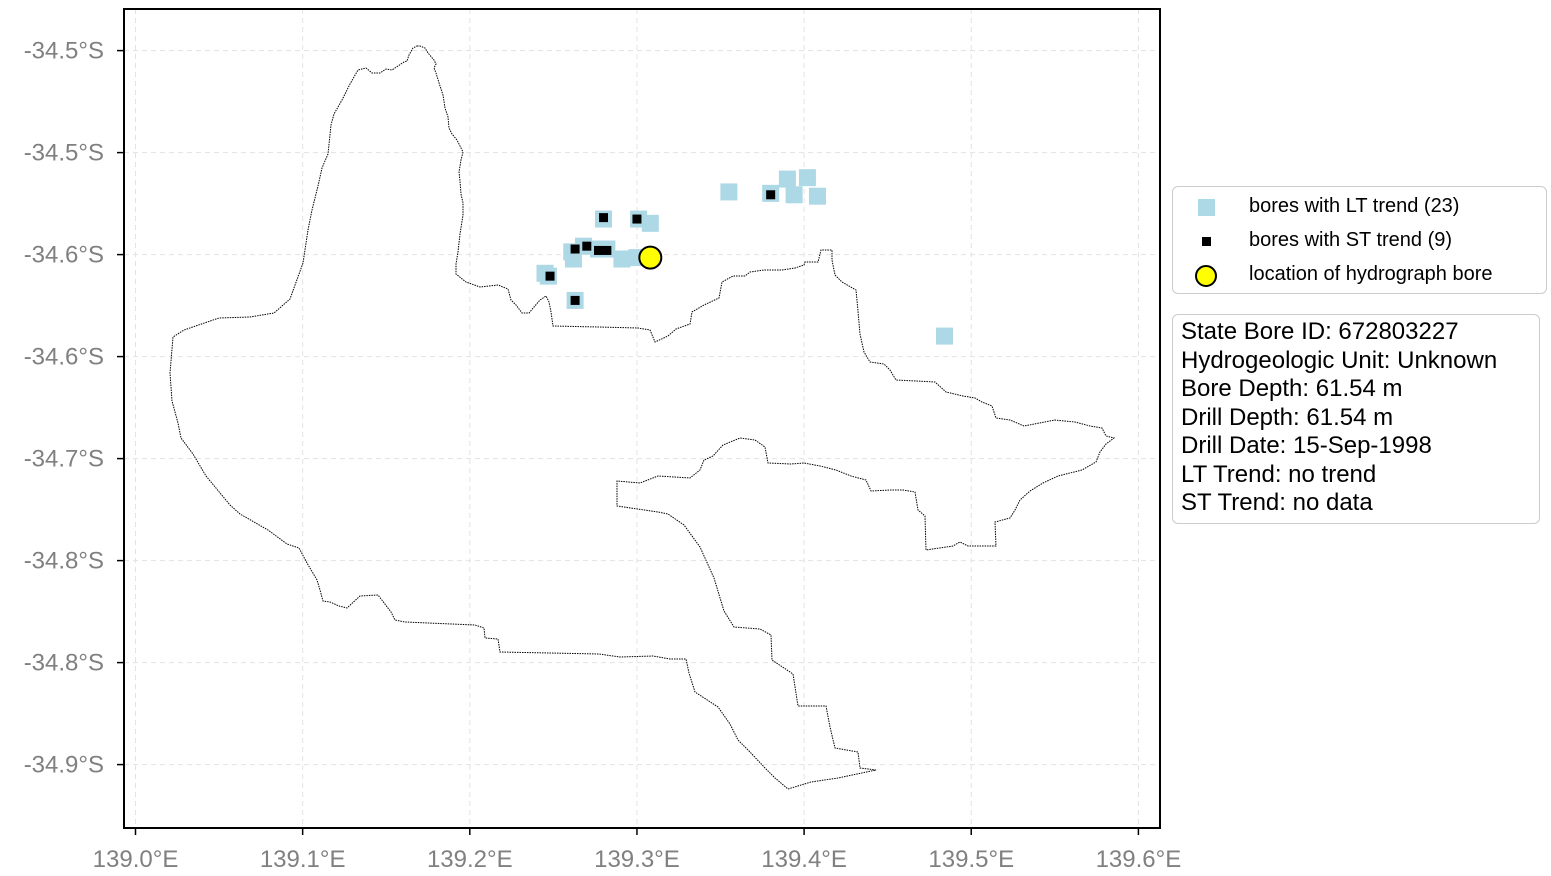 This screenshot has width=1551, height=876. Describe the element at coordinates (1206, 276) in the screenshot. I see `circle-marker-icon` at that location.